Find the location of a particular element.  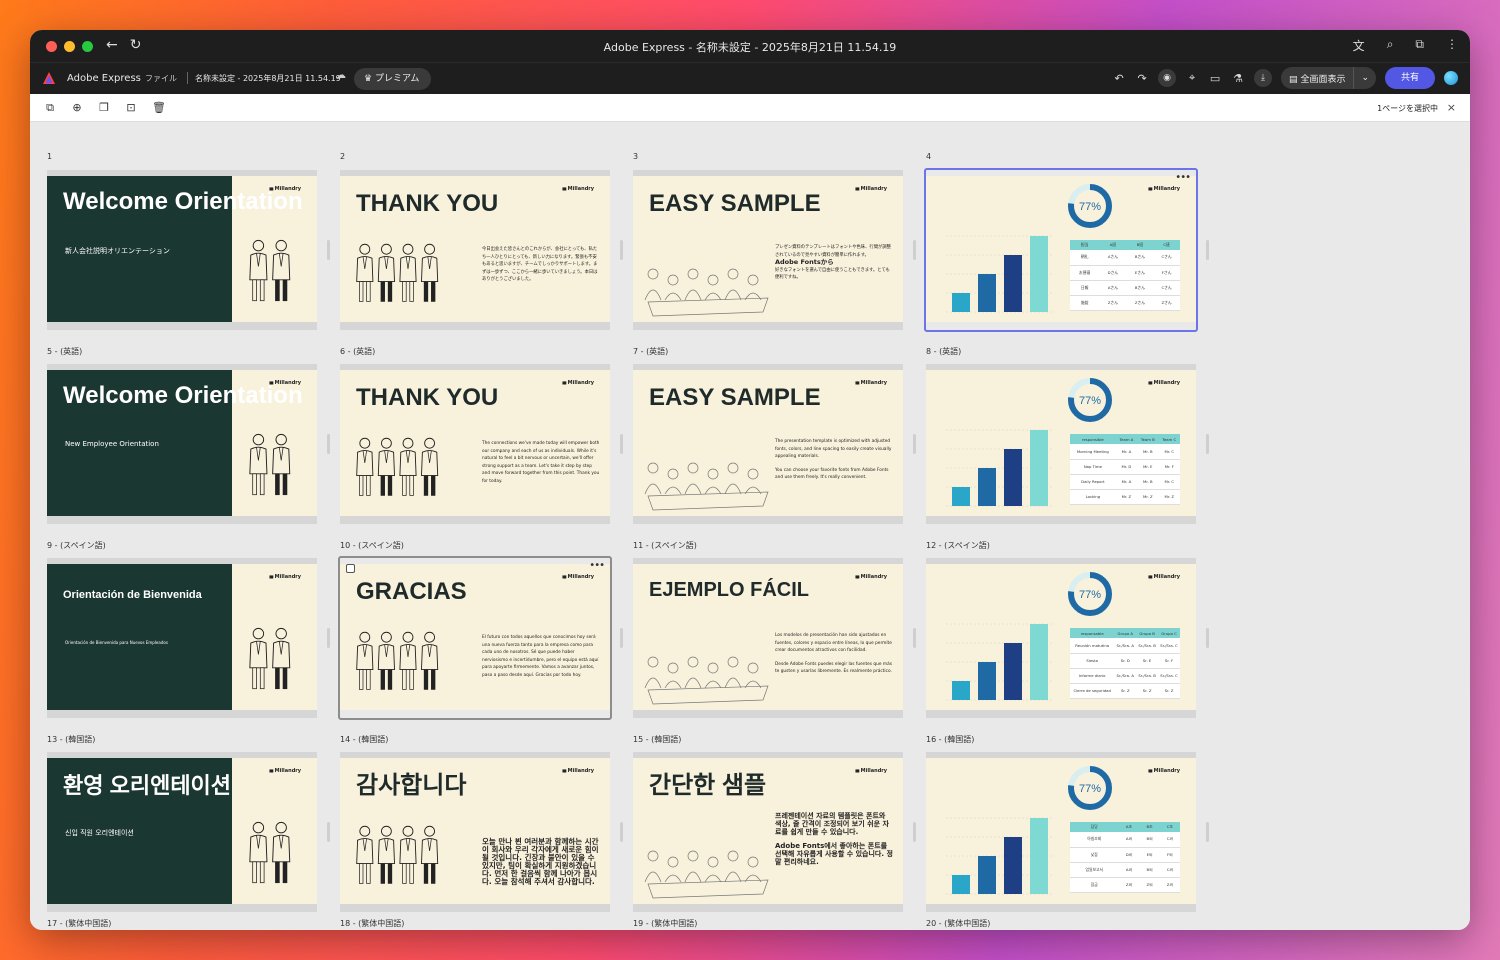

meeting-illustration is located at coordinates (706, 680).